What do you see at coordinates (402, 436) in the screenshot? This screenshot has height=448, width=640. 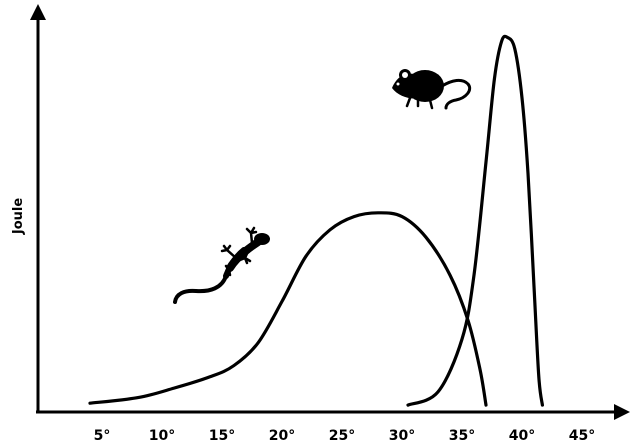 I see `x-tick-label: 30°` at bounding box center [402, 436].